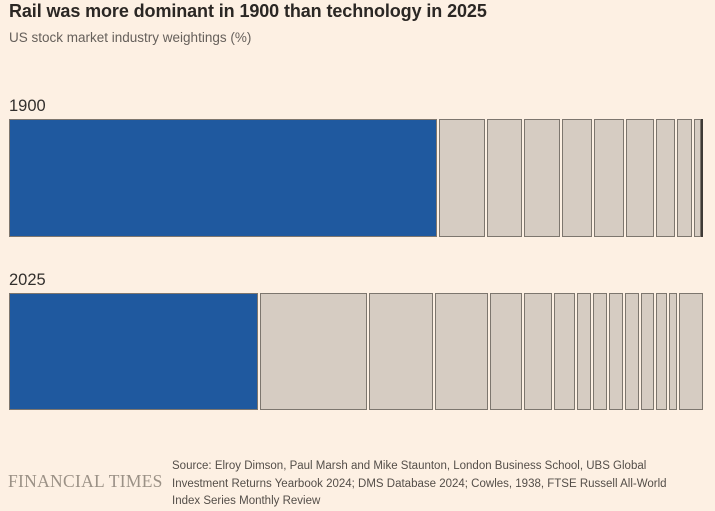 The width and height of the screenshot is (715, 511). What do you see at coordinates (27, 280) in the screenshot?
I see `bar-label-2025: 2025` at bounding box center [27, 280].